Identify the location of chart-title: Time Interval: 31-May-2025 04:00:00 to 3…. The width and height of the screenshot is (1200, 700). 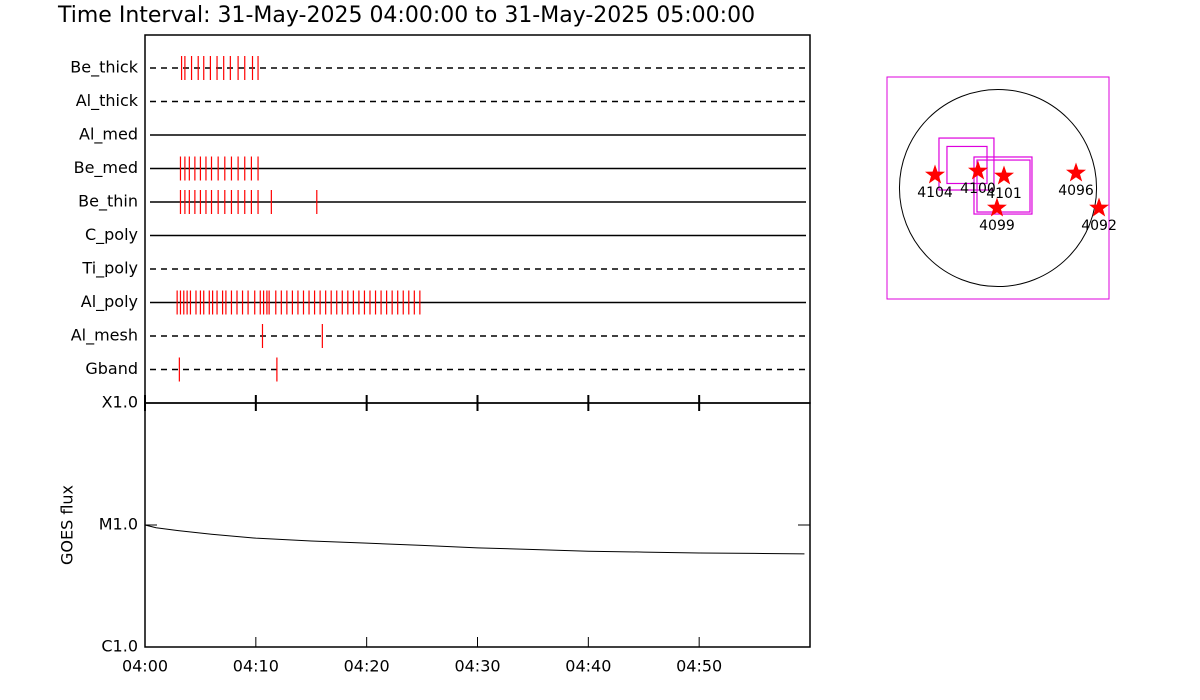
(406, 15).